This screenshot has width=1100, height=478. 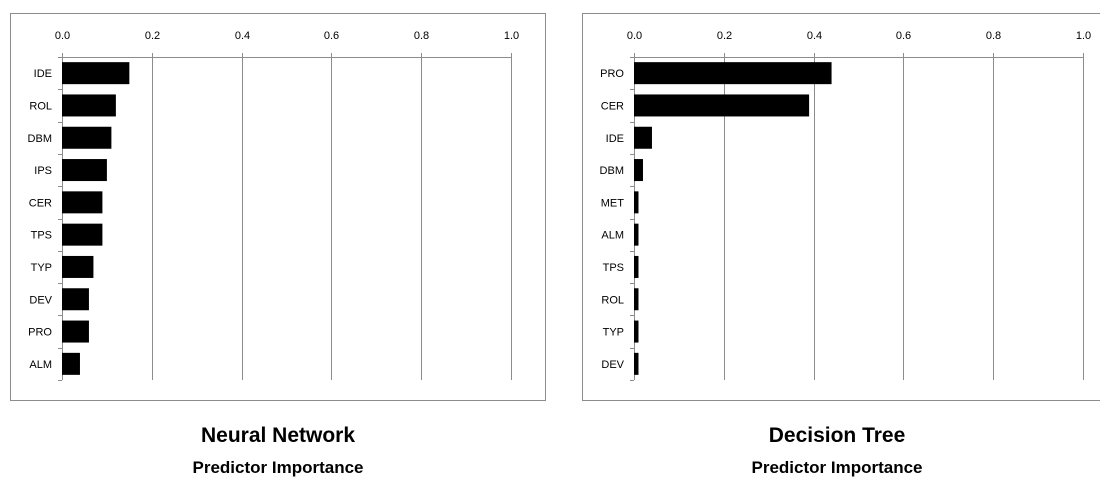 What do you see at coordinates (43, 171) in the screenshot?
I see `category-label: IPS` at bounding box center [43, 171].